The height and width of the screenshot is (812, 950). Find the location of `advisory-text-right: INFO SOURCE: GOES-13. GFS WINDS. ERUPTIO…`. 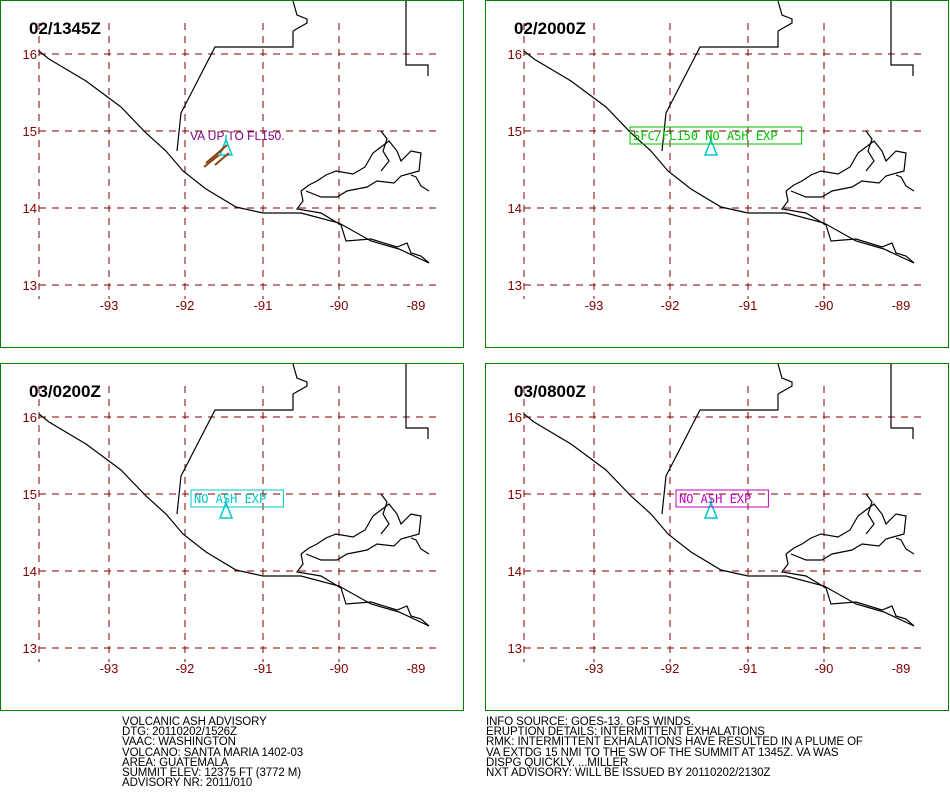

advisory-text-right: INFO SOURCE: GOES-13. GFS WINDS. ERUPTIO… is located at coordinates (674, 748).